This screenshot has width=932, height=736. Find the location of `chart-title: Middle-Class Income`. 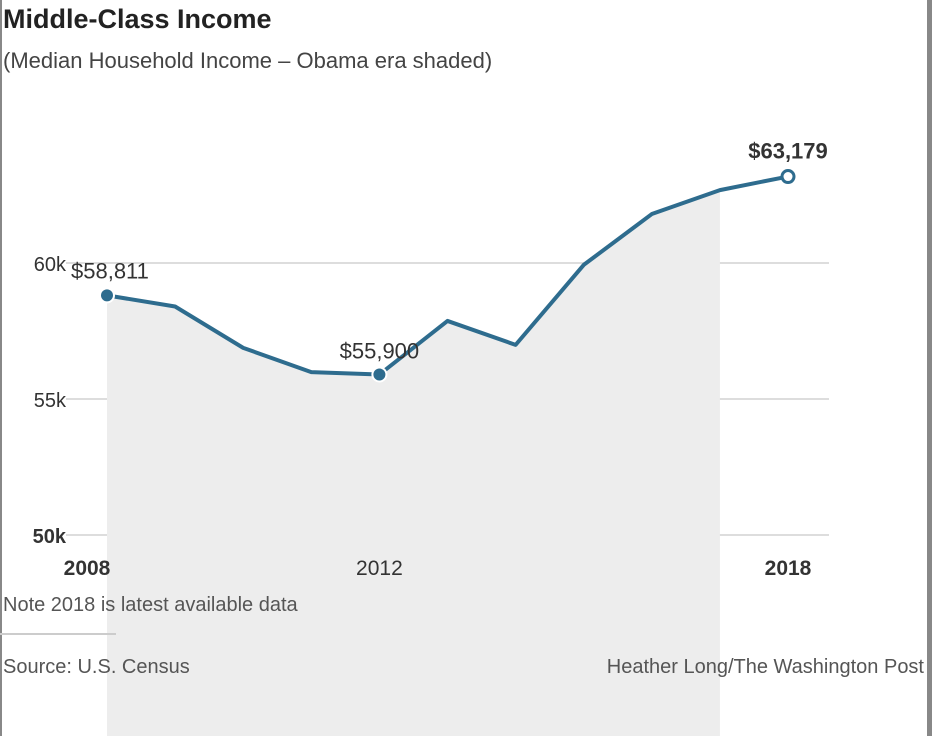

chart-title: Middle-Class Income is located at coordinates (137, 19).